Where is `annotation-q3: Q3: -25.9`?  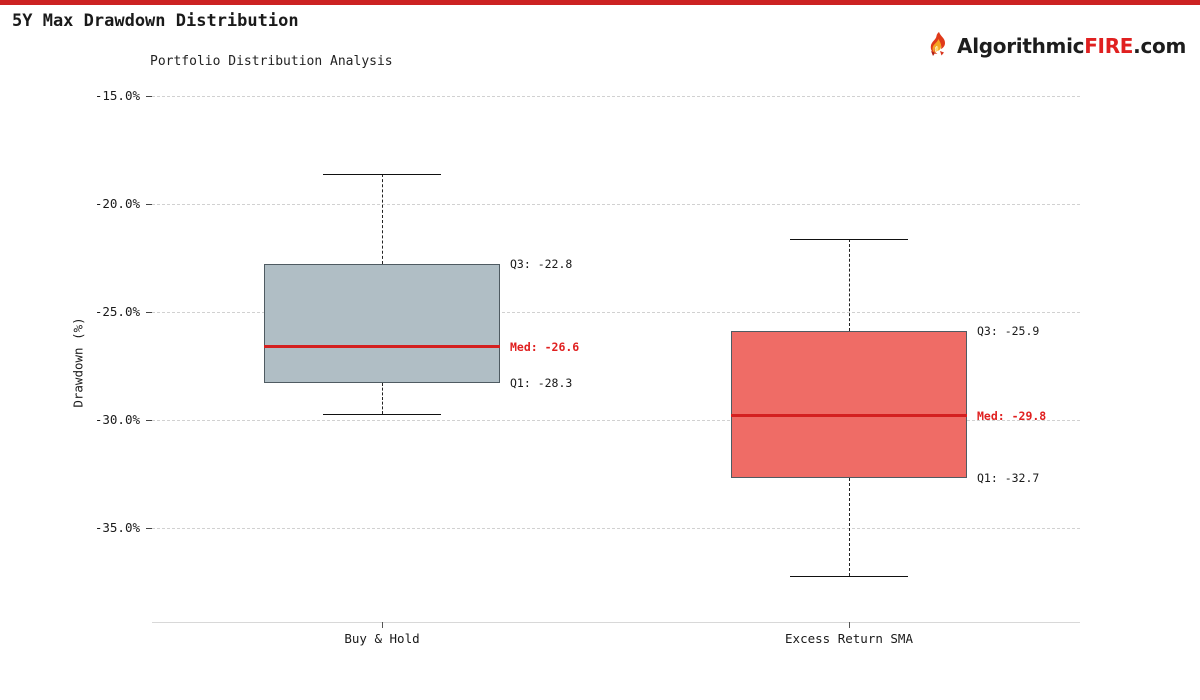
annotation-q3: Q3: -25.9 is located at coordinates (1008, 331).